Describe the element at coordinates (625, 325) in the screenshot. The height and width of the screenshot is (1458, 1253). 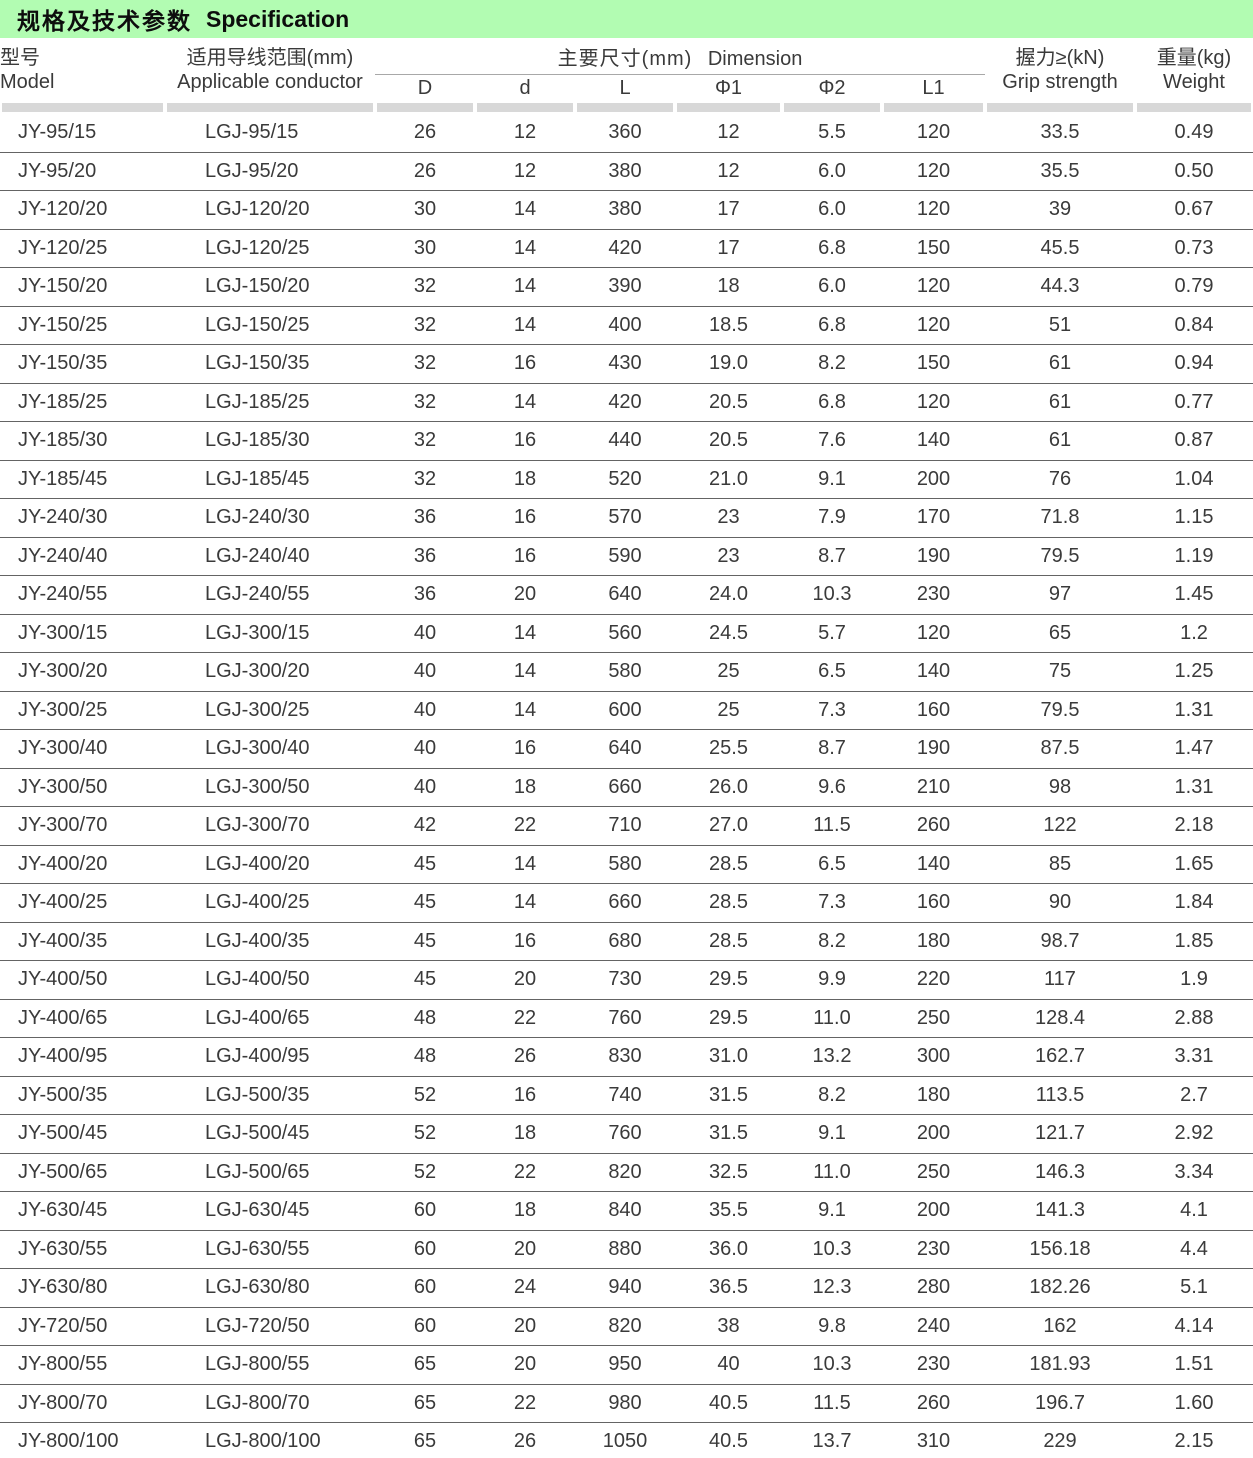
I see `cell-L: 400` at that location.